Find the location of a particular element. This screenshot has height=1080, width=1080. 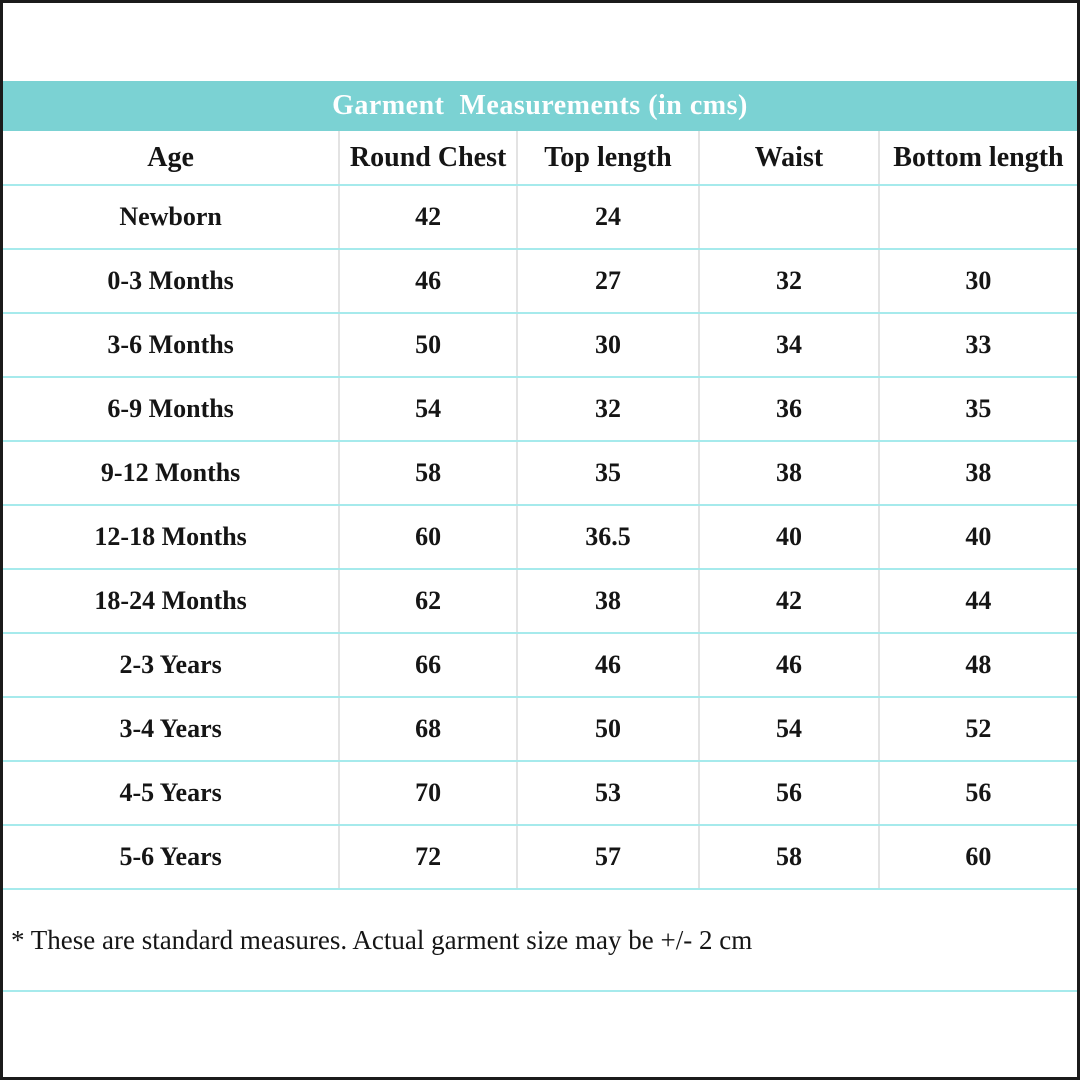

table-title-band: Garment Measurements (in cms) is located at coordinates (540, 106).